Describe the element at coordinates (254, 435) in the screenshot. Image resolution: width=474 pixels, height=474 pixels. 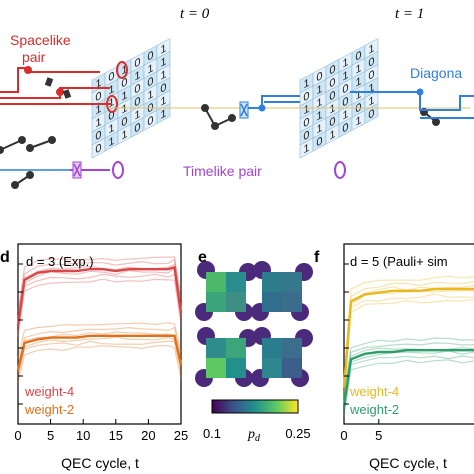
I see `colorbar-label: pd` at that location.